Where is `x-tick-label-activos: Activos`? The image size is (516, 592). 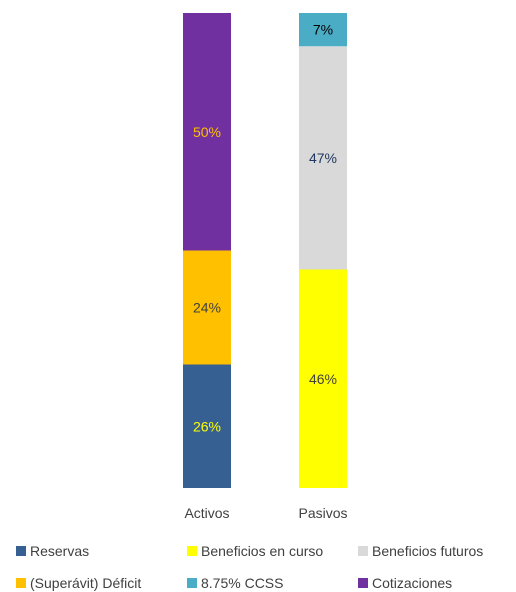
x-tick-label-activos: Activos is located at coordinates (206, 513).